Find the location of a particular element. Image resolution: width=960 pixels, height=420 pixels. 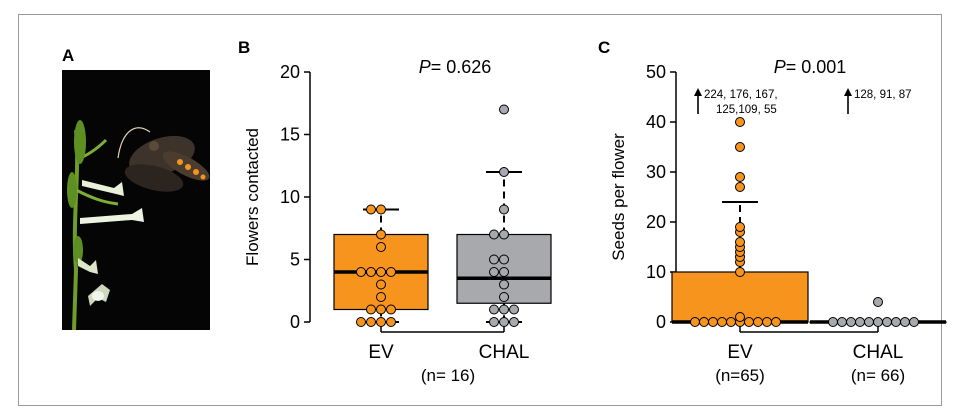

chart-b-y-label: Flowers contacted is located at coordinates (252, 197).